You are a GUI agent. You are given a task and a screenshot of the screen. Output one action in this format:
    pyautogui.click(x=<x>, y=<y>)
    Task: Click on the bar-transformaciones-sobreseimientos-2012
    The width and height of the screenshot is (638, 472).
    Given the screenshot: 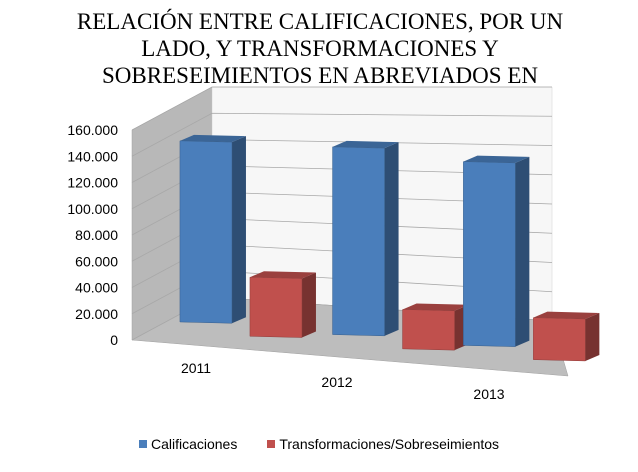 What is the action you would take?
    pyautogui.click(x=435, y=327)
    